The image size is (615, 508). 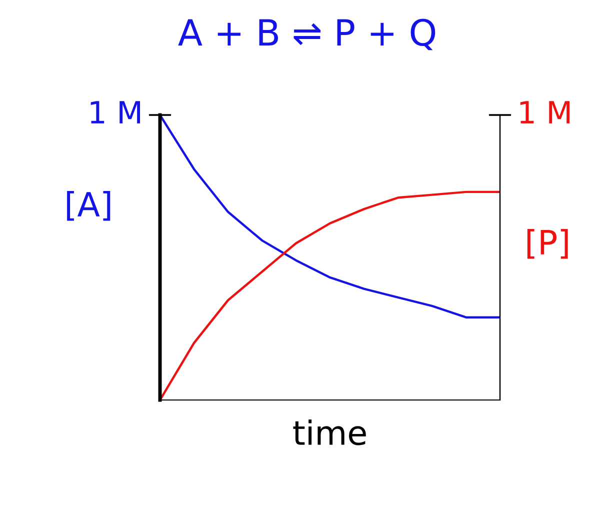 I want to click on y-axis-title: [A], so click(x=88, y=206).